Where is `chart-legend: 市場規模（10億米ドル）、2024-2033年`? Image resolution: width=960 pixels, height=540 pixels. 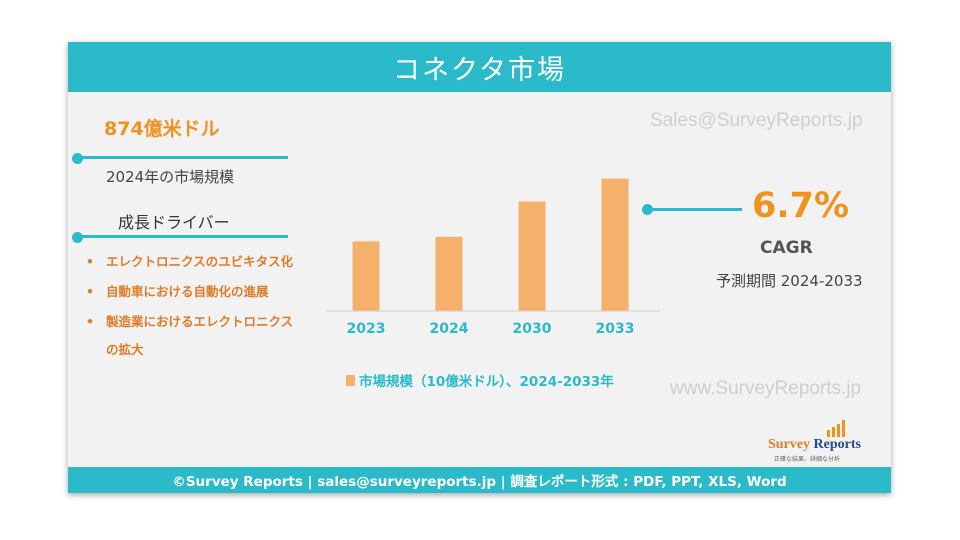 chart-legend: 市場規模（10億米ドル）、2024-2033年 is located at coordinates (480, 380).